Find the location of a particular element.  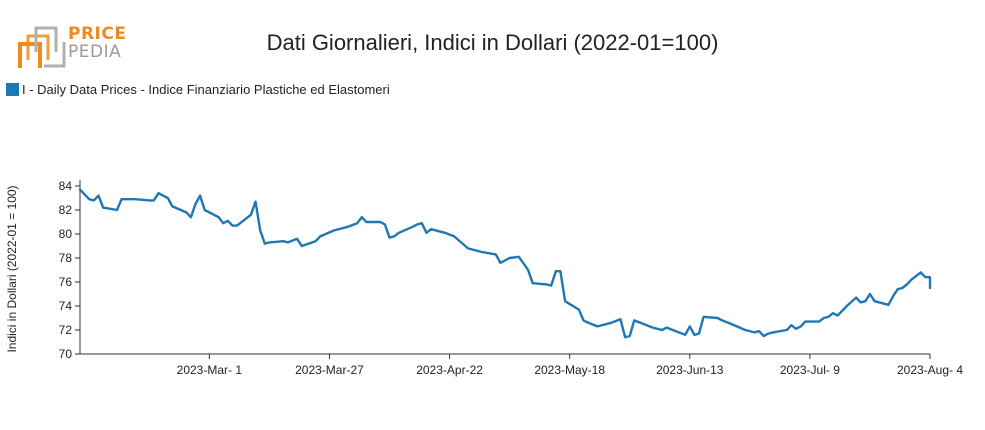

x-tick-label: 2023-Jun-13 is located at coordinates (690, 370).